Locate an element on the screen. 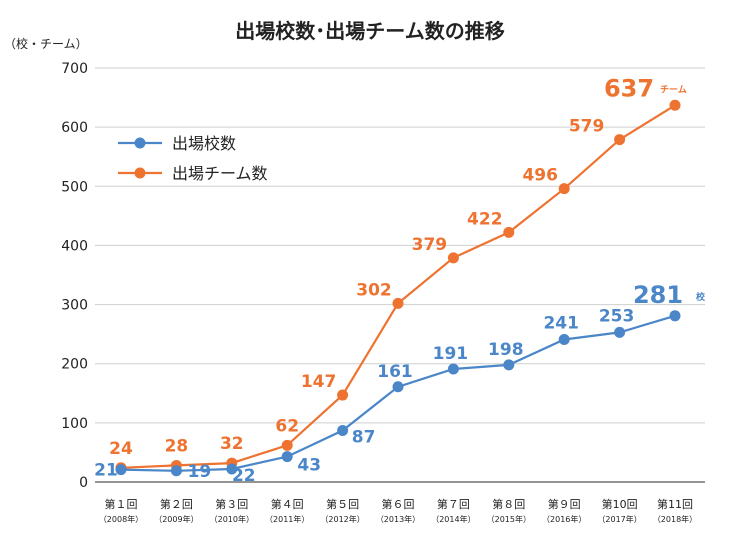 The width and height of the screenshot is (729, 544). x-tick-year: （2014年） is located at coordinates (453, 519).